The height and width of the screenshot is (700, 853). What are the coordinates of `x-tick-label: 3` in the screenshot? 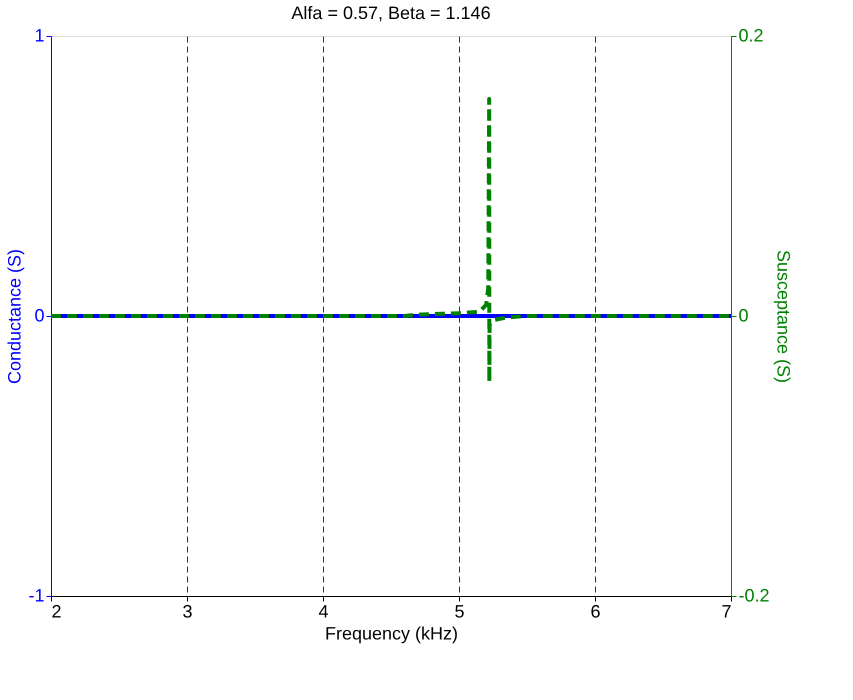 It's located at (187, 612).